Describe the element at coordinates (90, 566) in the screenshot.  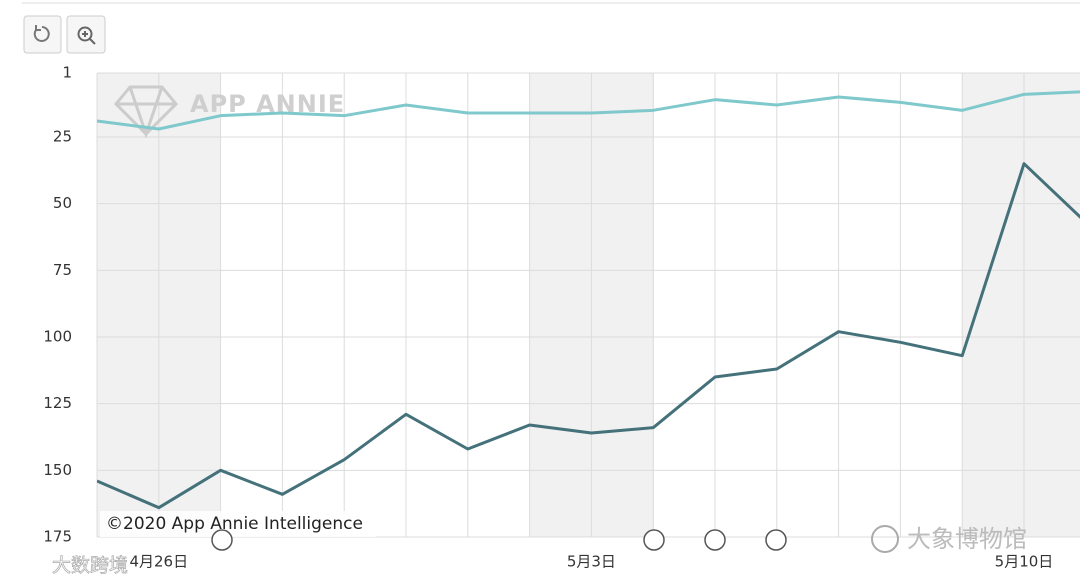
I see `source-watermark: 大数跨境` at that location.